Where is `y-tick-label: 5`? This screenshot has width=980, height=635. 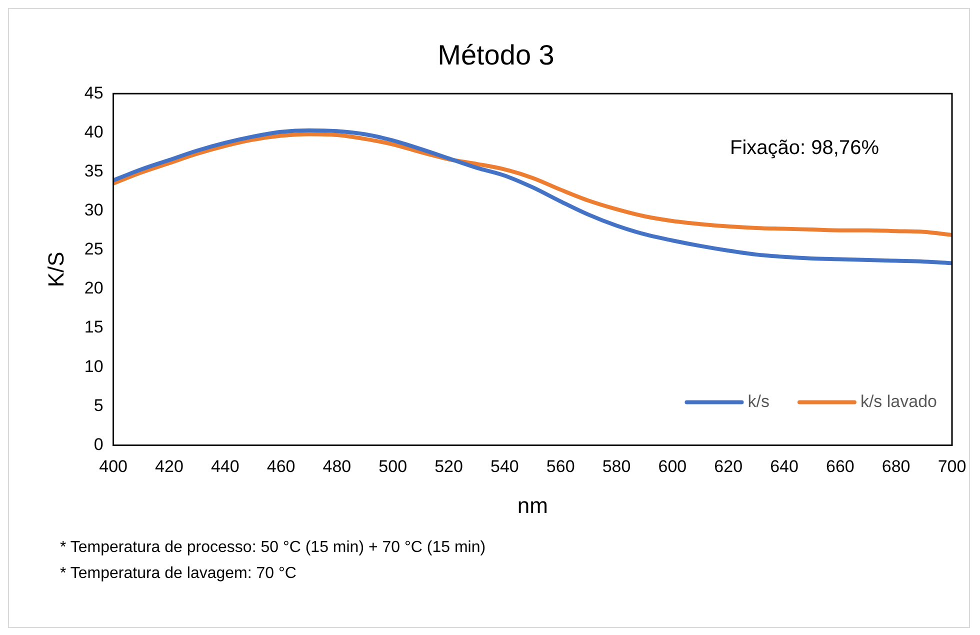
y-tick-label: 5 is located at coordinates (99, 405).